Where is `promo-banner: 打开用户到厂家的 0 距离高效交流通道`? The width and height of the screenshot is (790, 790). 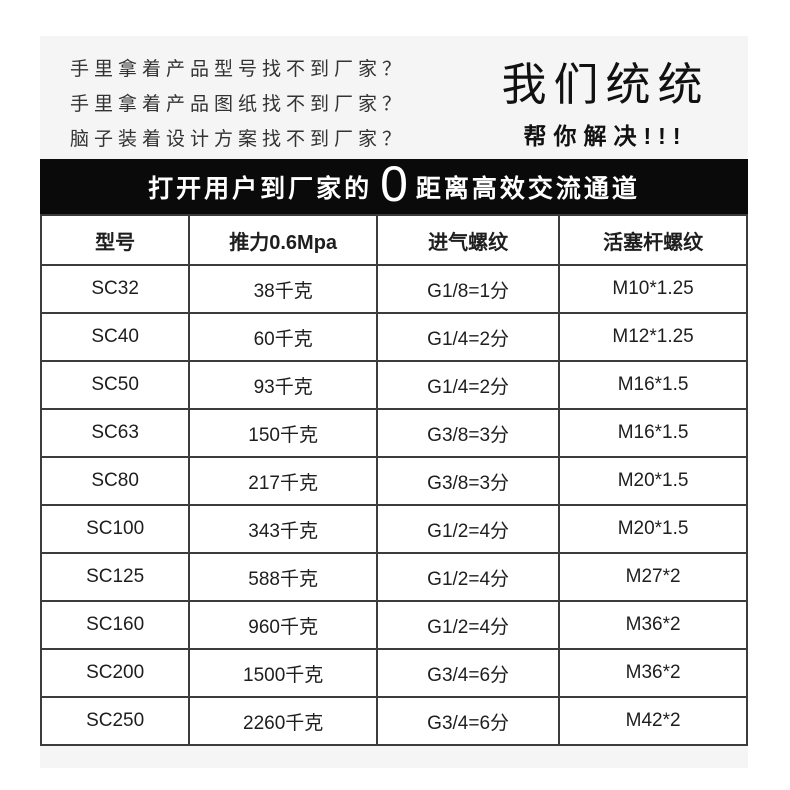
promo-banner: 打开用户到厂家的 0 距离高效交流通道 is located at coordinates (394, 186).